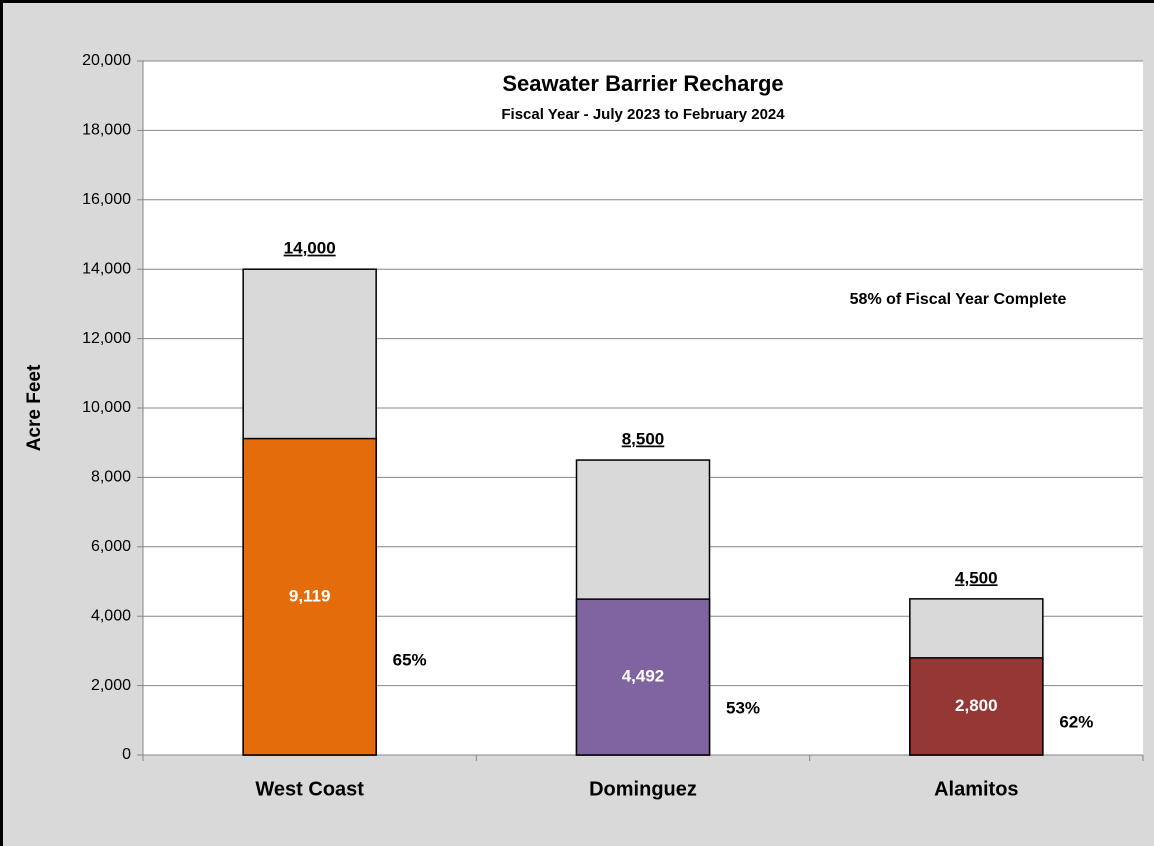  What do you see at coordinates (126, 754) in the screenshot?
I see `y-tick-label: 0` at bounding box center [126, 754].